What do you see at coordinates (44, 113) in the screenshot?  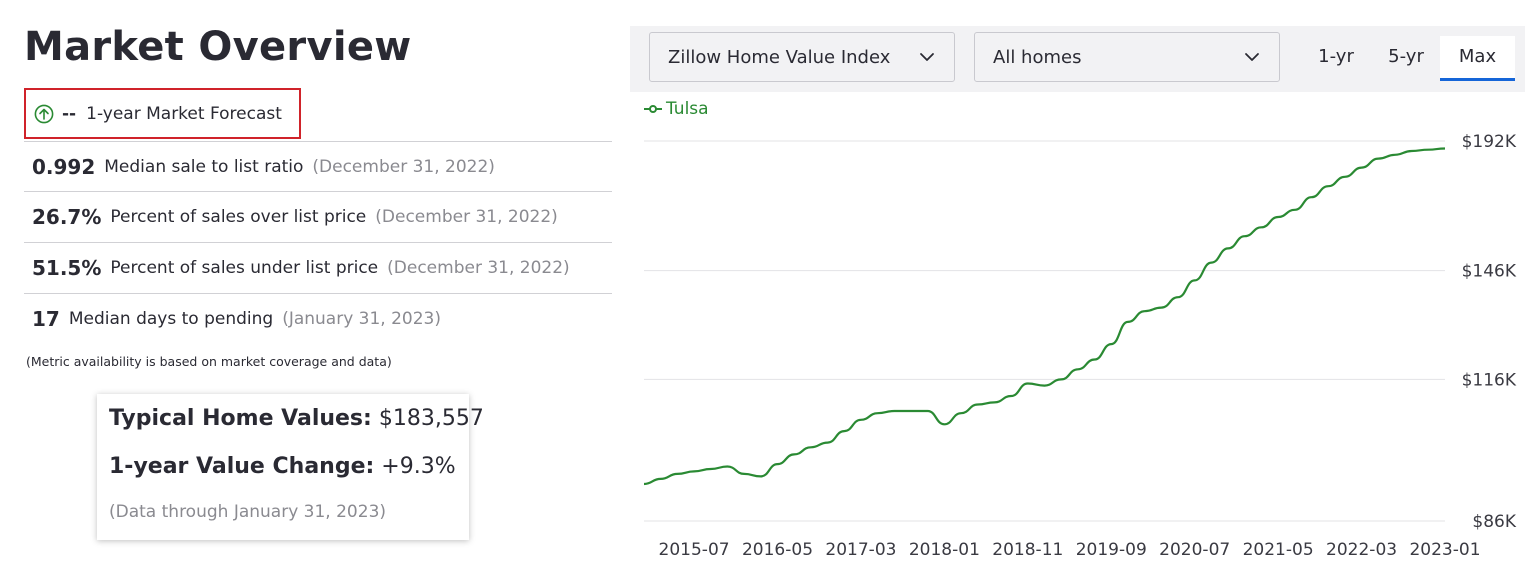 I see `arrow-up-circle-icon` at bounding box center [44, 113].